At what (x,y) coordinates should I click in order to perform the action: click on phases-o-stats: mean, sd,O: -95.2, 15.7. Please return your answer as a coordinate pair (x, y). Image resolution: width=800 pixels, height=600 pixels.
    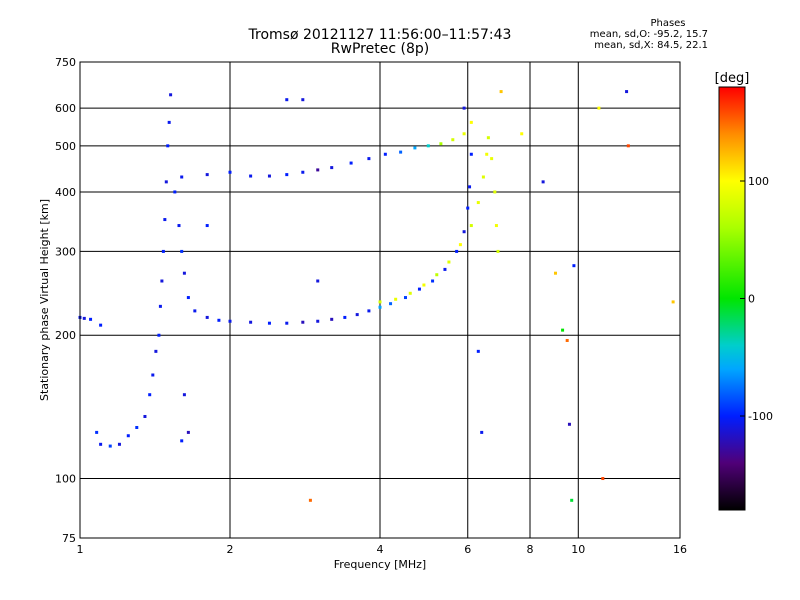
    Looking at the image, I should click on (648, 34).